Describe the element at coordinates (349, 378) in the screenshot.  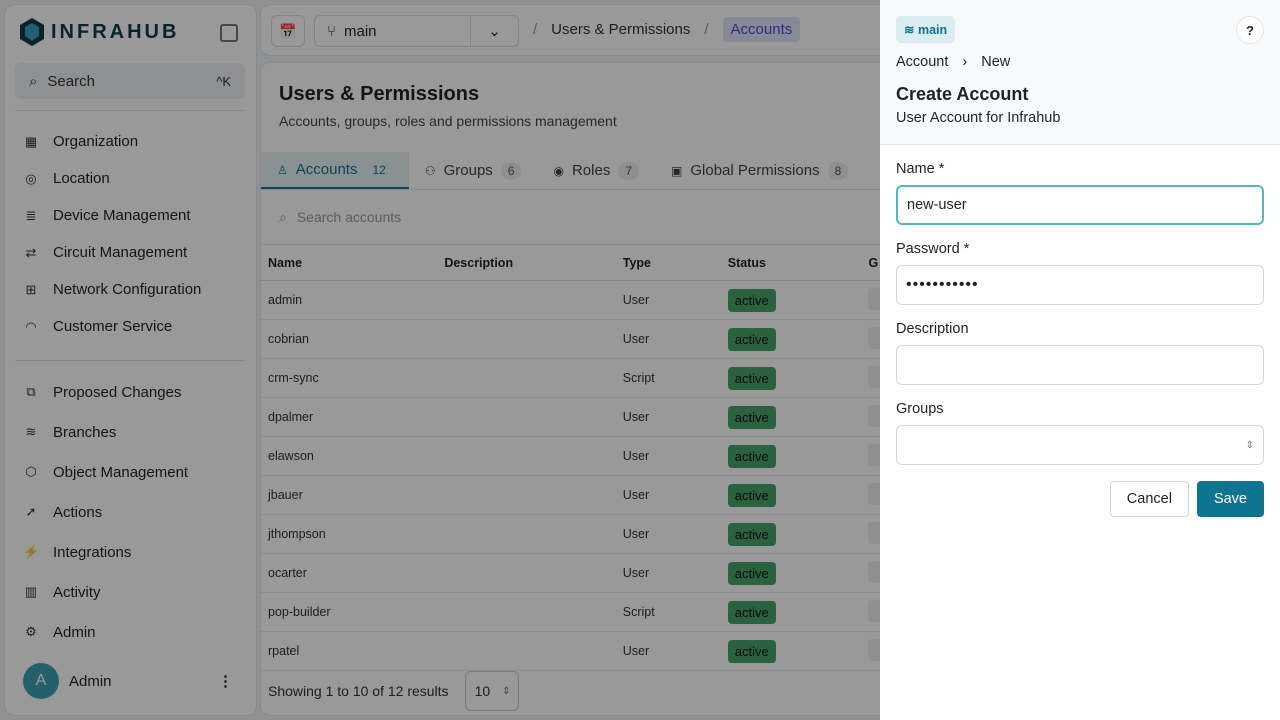
I see `cell-name: crm-sync` at that location.